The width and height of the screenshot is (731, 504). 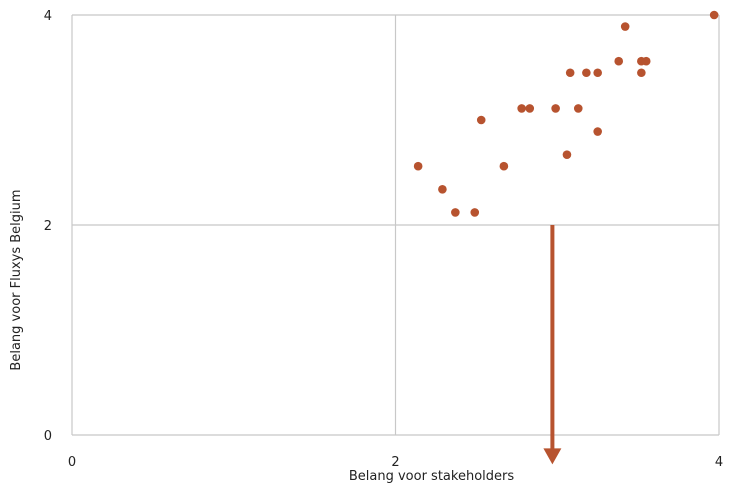 What do you see at coordinates (719, 462) in the screenshot?
I see `x-tick-label-4: 4` at bounding box center [719, 462].